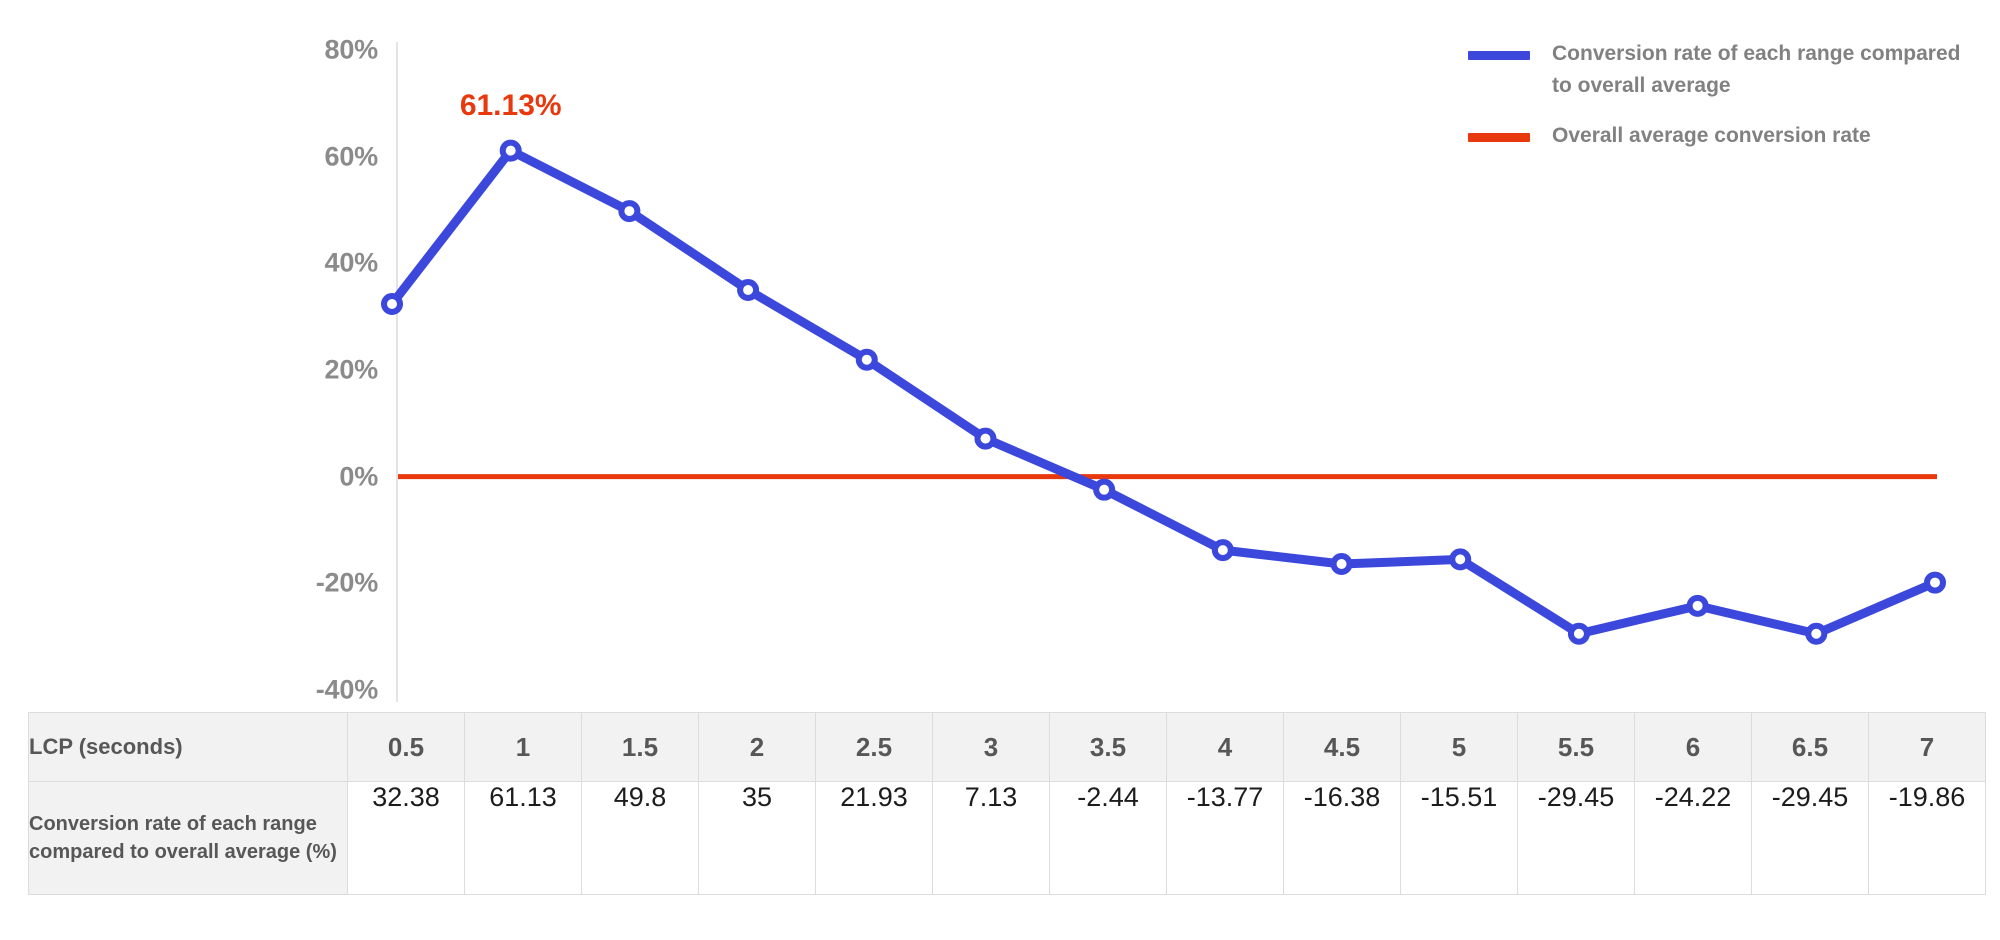 The height and width of the screenshot is (940, 2000). What do you see at coordinates (523, 838) in the screenshot?
I see `table-cell-value: 61.13` at bounding box center [523, 838].